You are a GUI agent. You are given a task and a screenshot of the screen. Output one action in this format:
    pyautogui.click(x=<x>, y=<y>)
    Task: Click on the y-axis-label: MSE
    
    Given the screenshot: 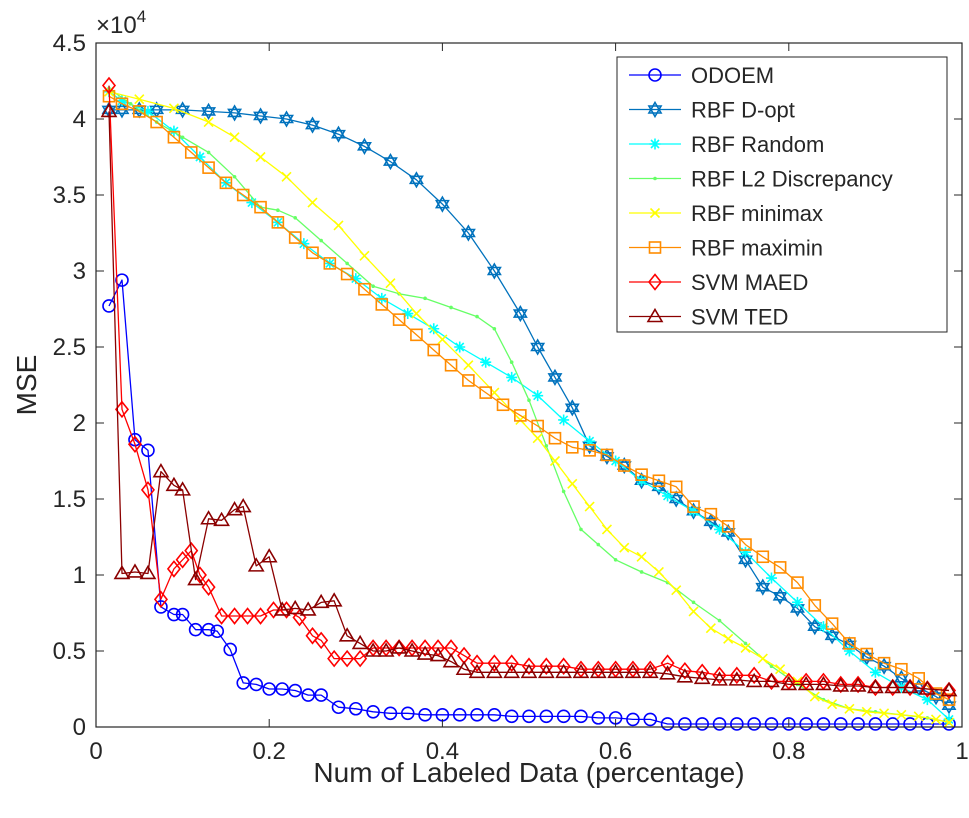 What is the action you would take?
    pyautogui.click(x=26, y=385)
    